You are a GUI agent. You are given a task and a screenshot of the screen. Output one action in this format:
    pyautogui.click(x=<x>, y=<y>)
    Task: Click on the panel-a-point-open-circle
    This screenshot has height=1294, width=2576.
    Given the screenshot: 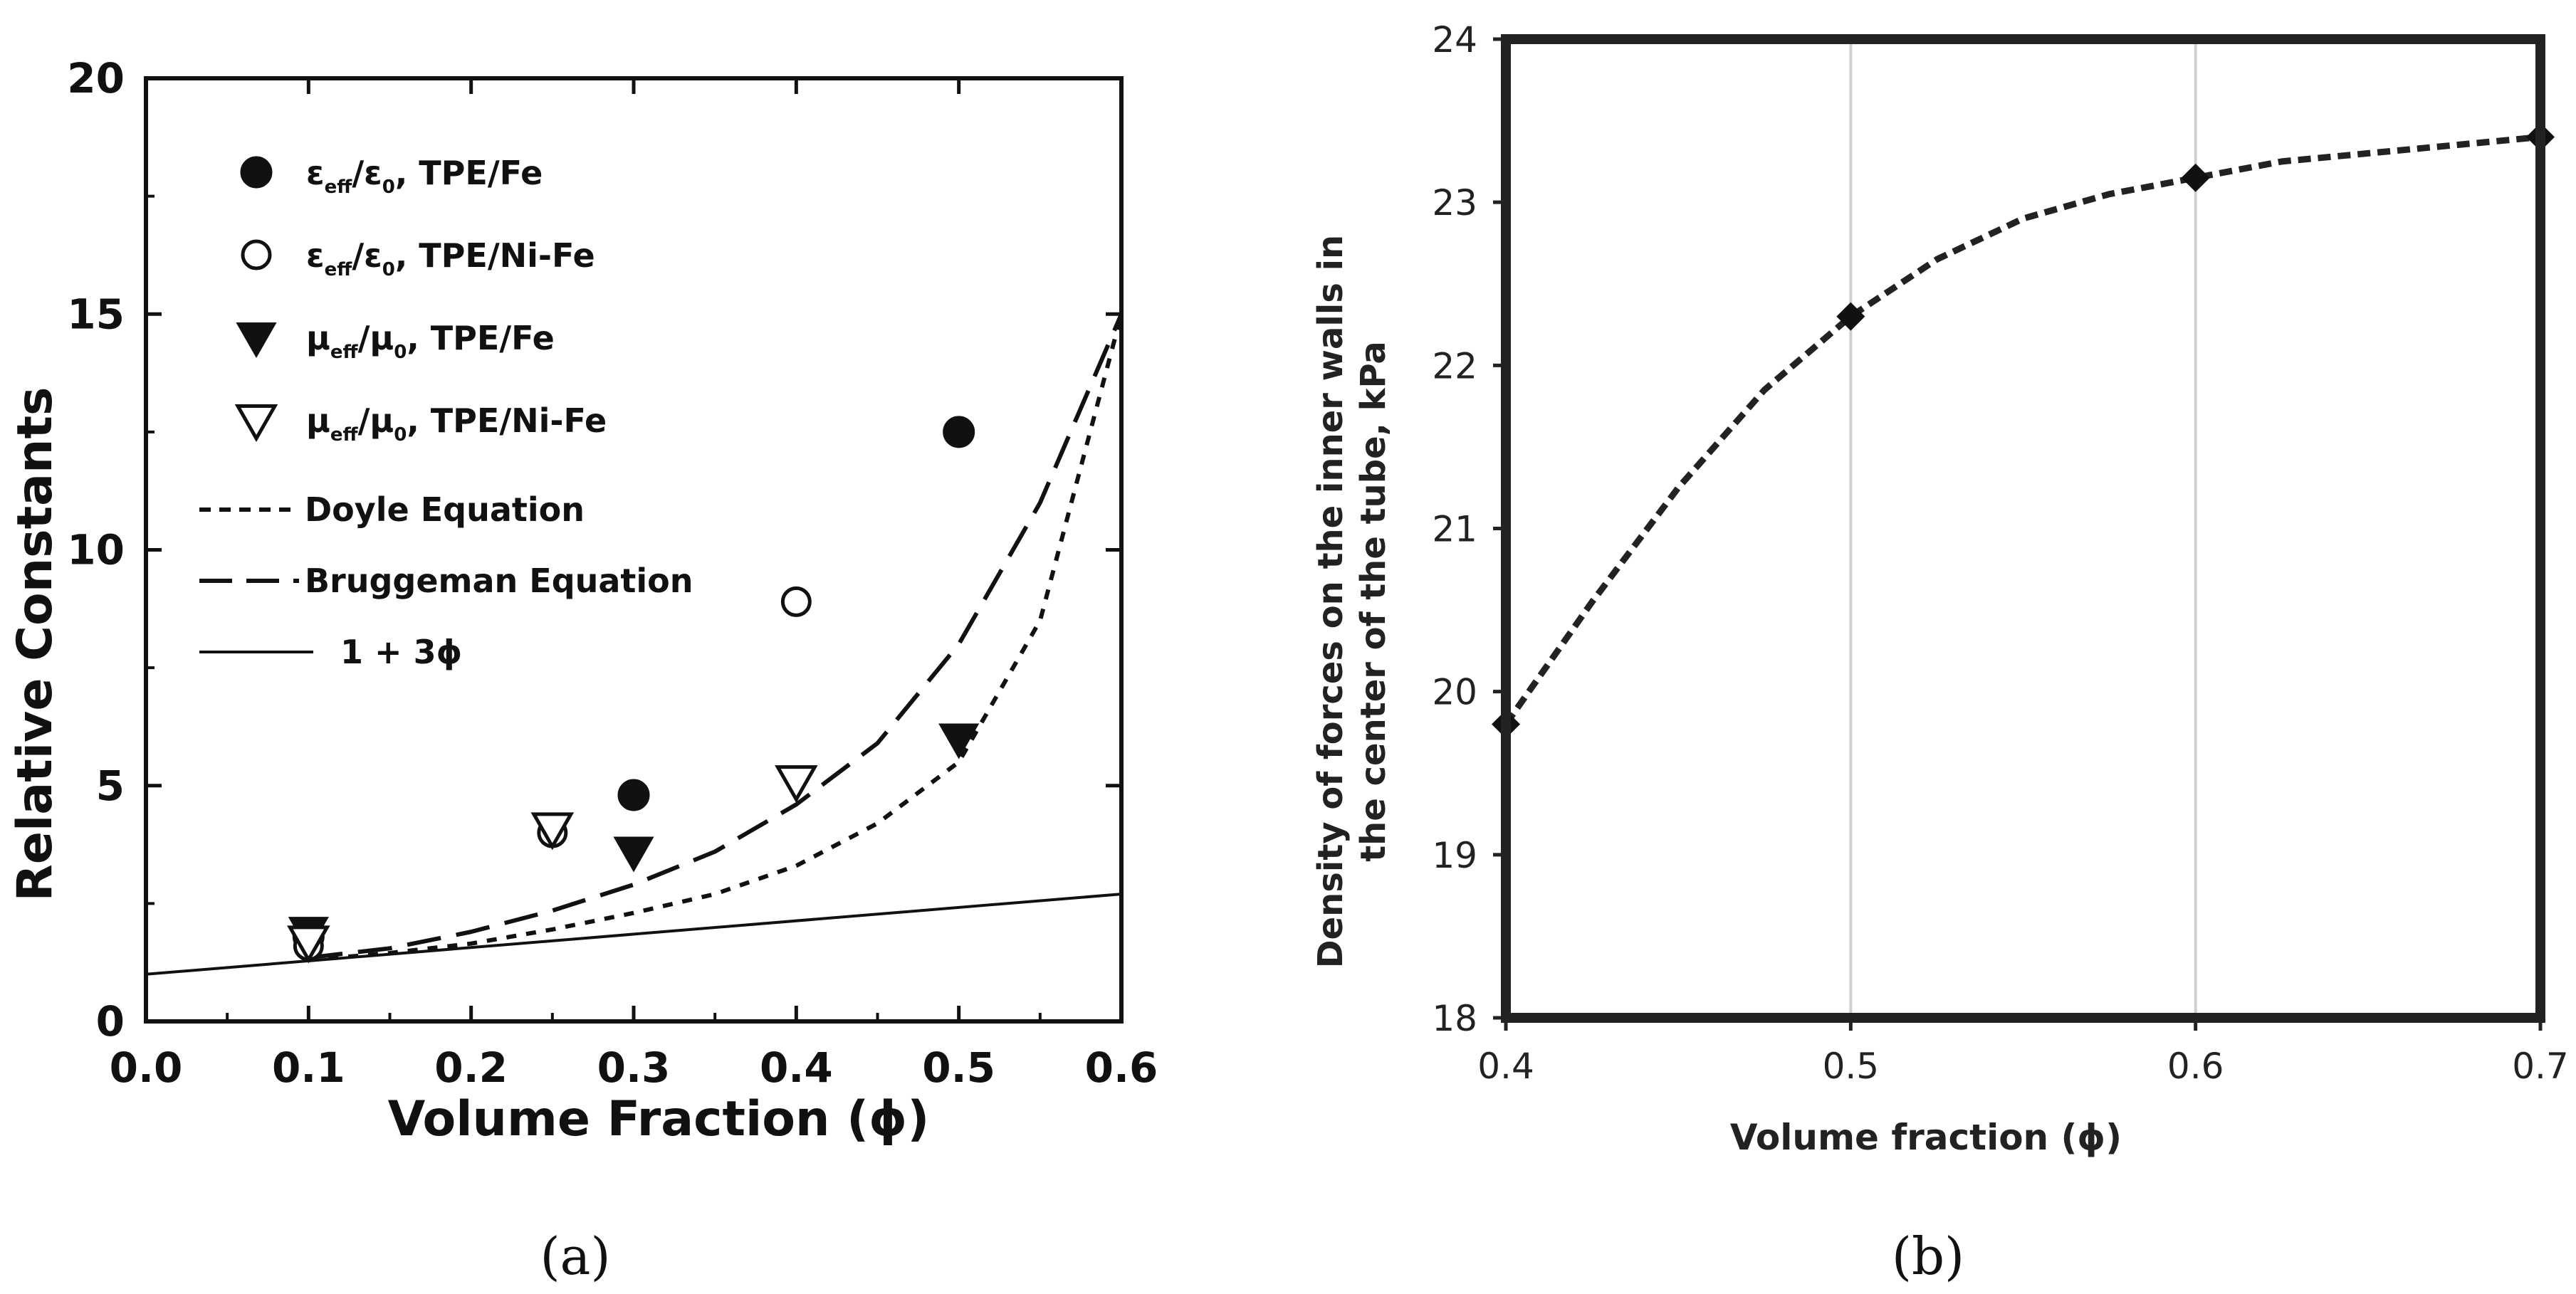 What is the action you would take?
    pyautogui.click(x=796, y=601)
    